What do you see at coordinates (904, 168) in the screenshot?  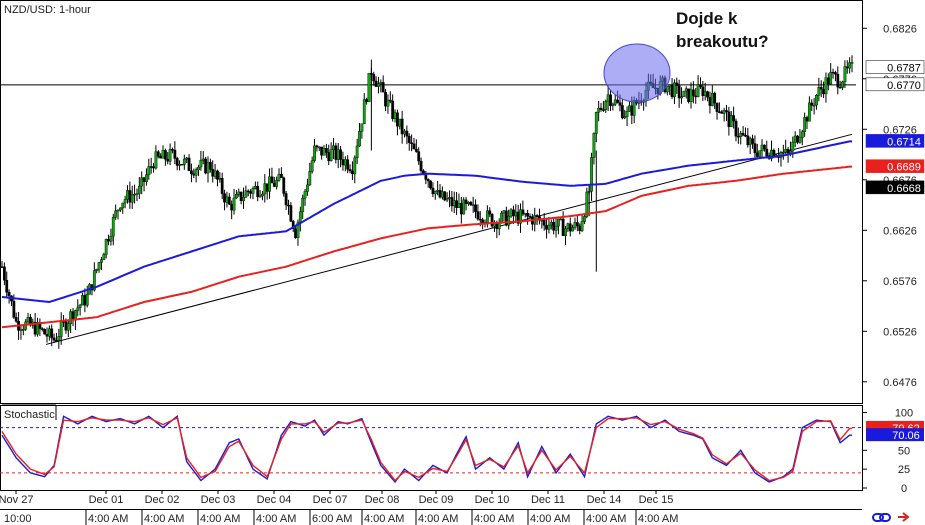 I see `price-tag-label: 0.6689` at bounding box center [904, 168].